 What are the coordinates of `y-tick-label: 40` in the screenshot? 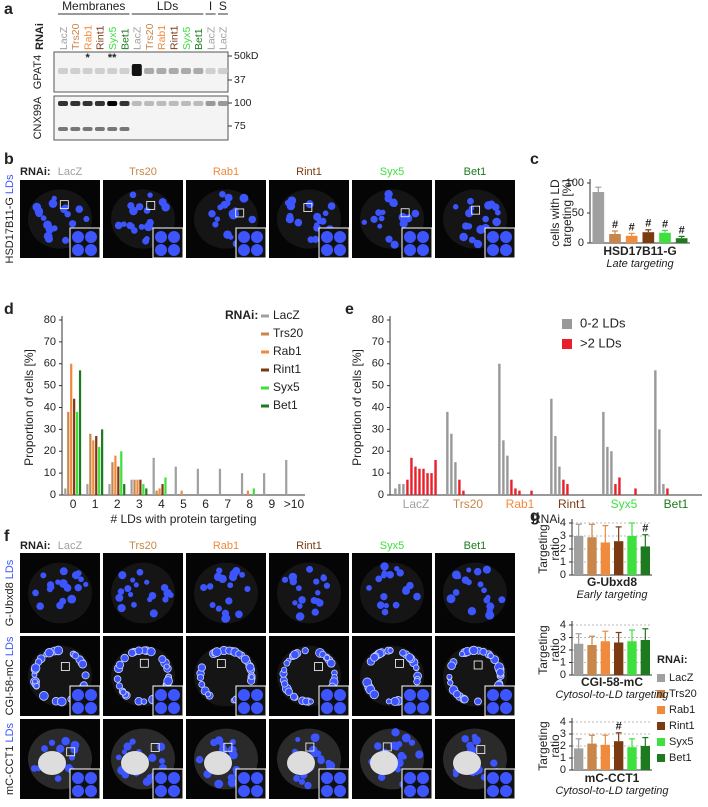 It's located at (50, 407).